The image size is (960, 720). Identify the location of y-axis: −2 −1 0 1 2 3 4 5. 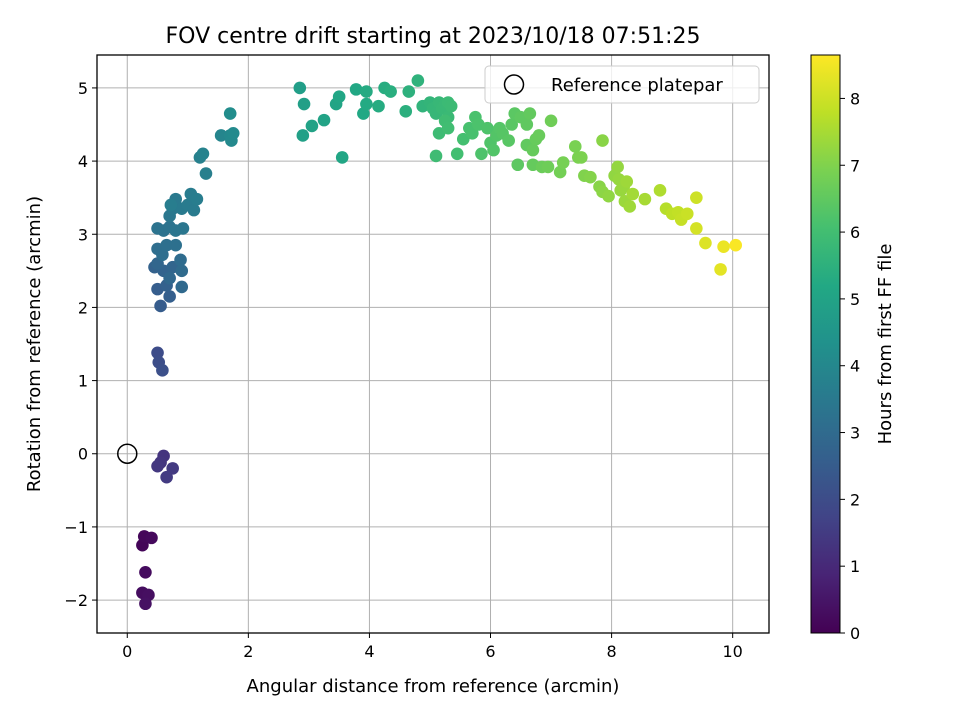
(80, 344).